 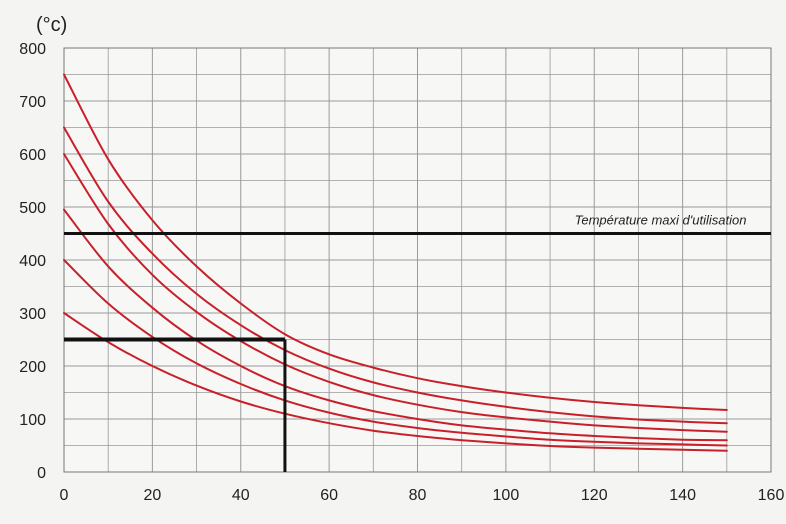 I want to click on x-tick-label: 60, so click(x=329, y=495).